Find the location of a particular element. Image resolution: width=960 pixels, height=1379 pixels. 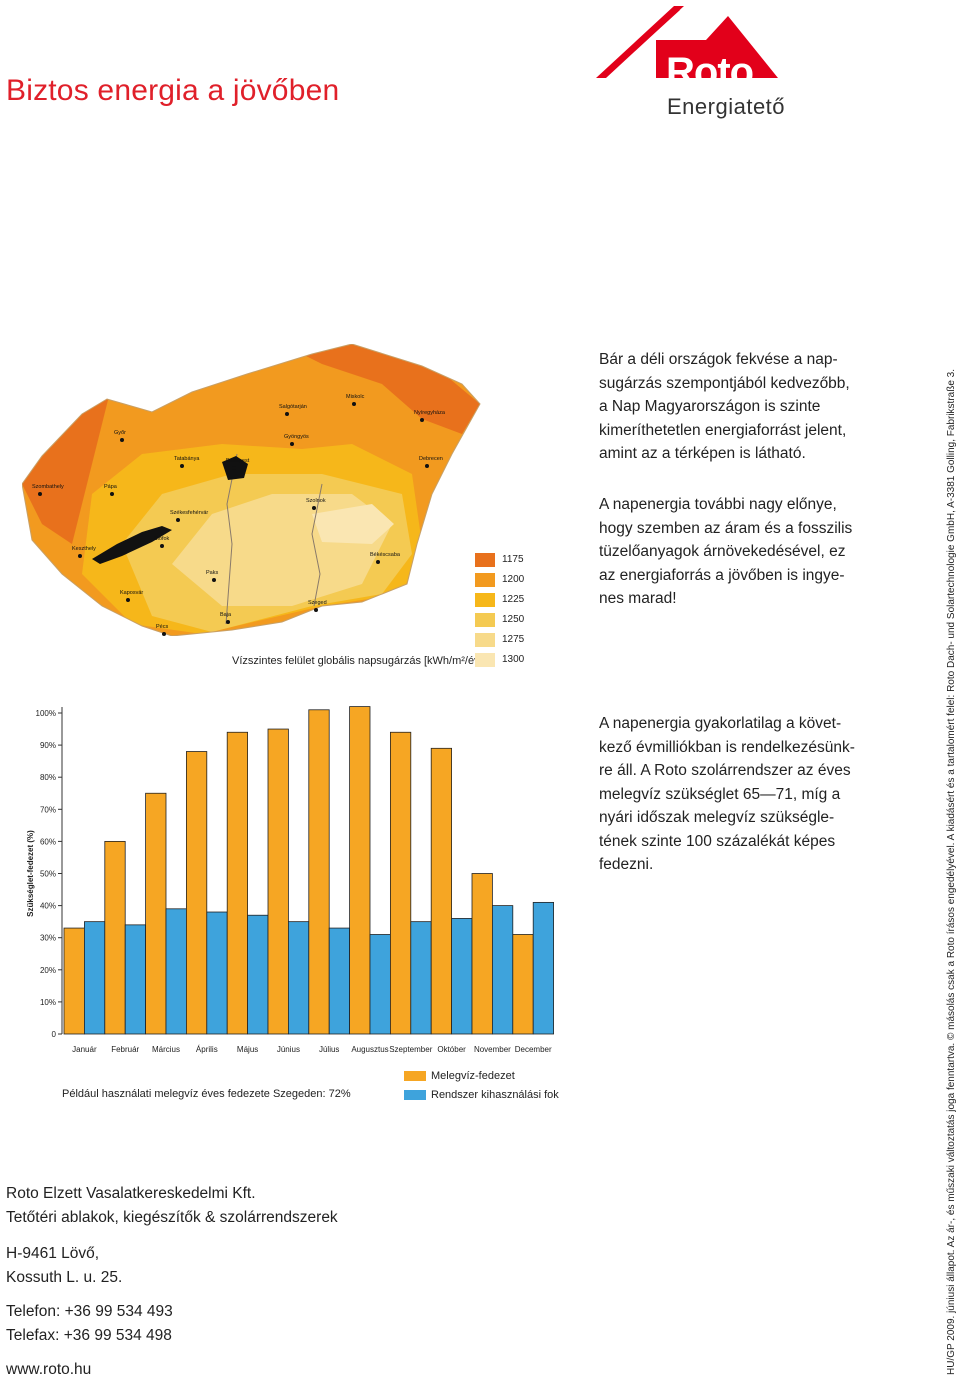

page-title: Biztos energia a jövőben is located at coordinates (173, 90).